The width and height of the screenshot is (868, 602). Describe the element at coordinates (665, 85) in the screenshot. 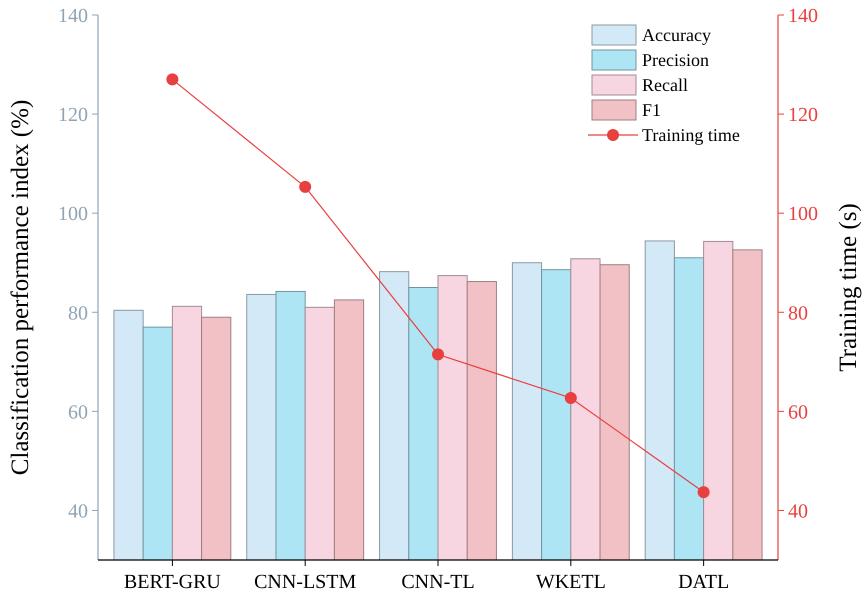

I see `legend-label: Recall` at that location.